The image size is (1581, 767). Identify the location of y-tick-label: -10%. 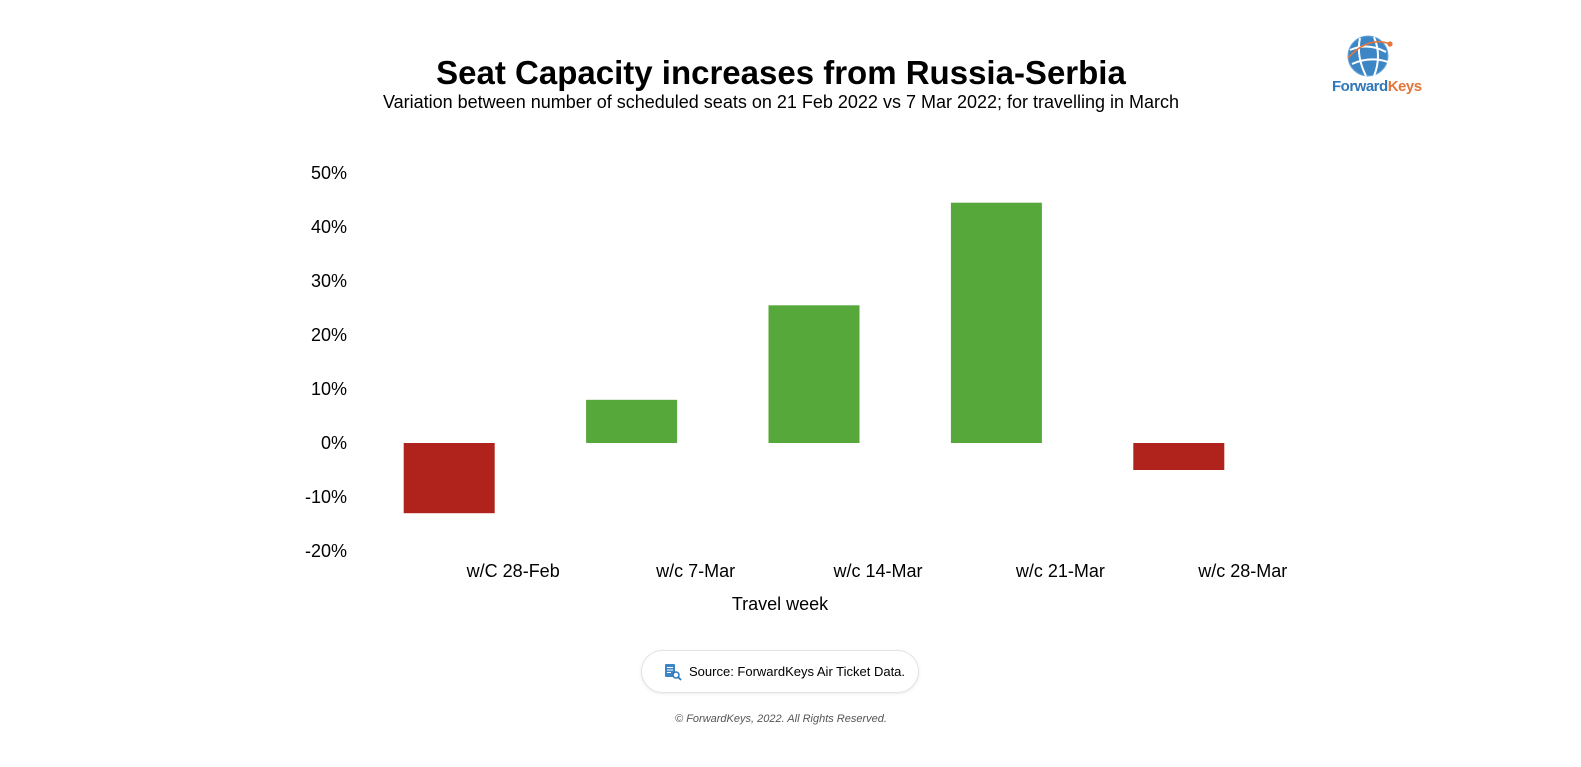
(326, 497).